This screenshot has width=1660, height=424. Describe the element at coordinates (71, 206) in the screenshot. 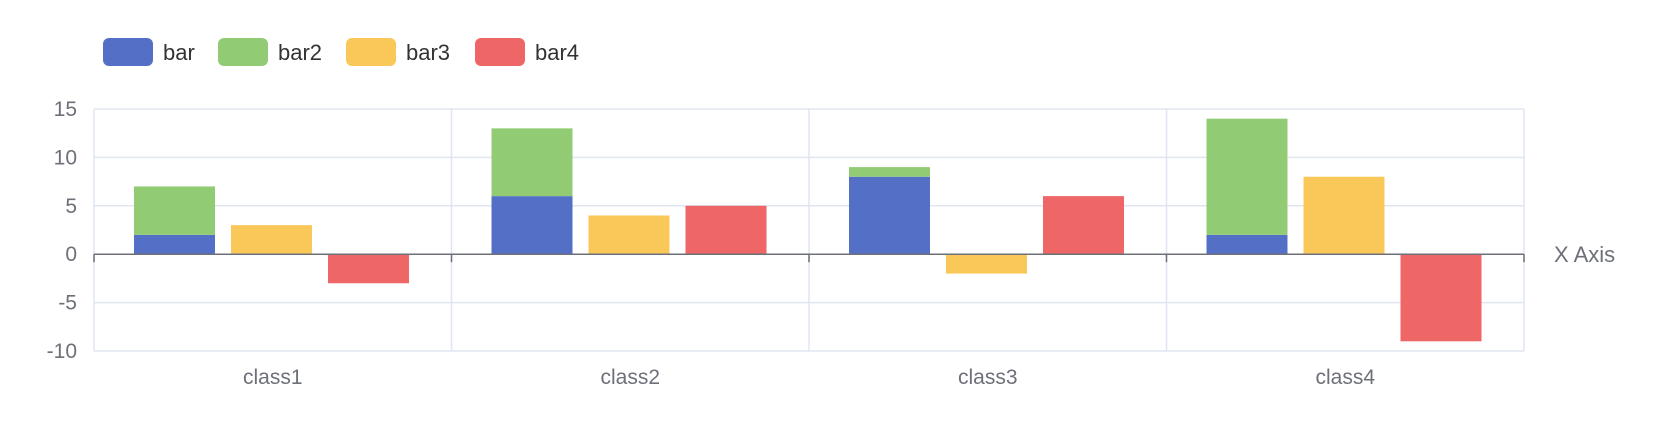

I see `y-tick-label: 5` at that location.